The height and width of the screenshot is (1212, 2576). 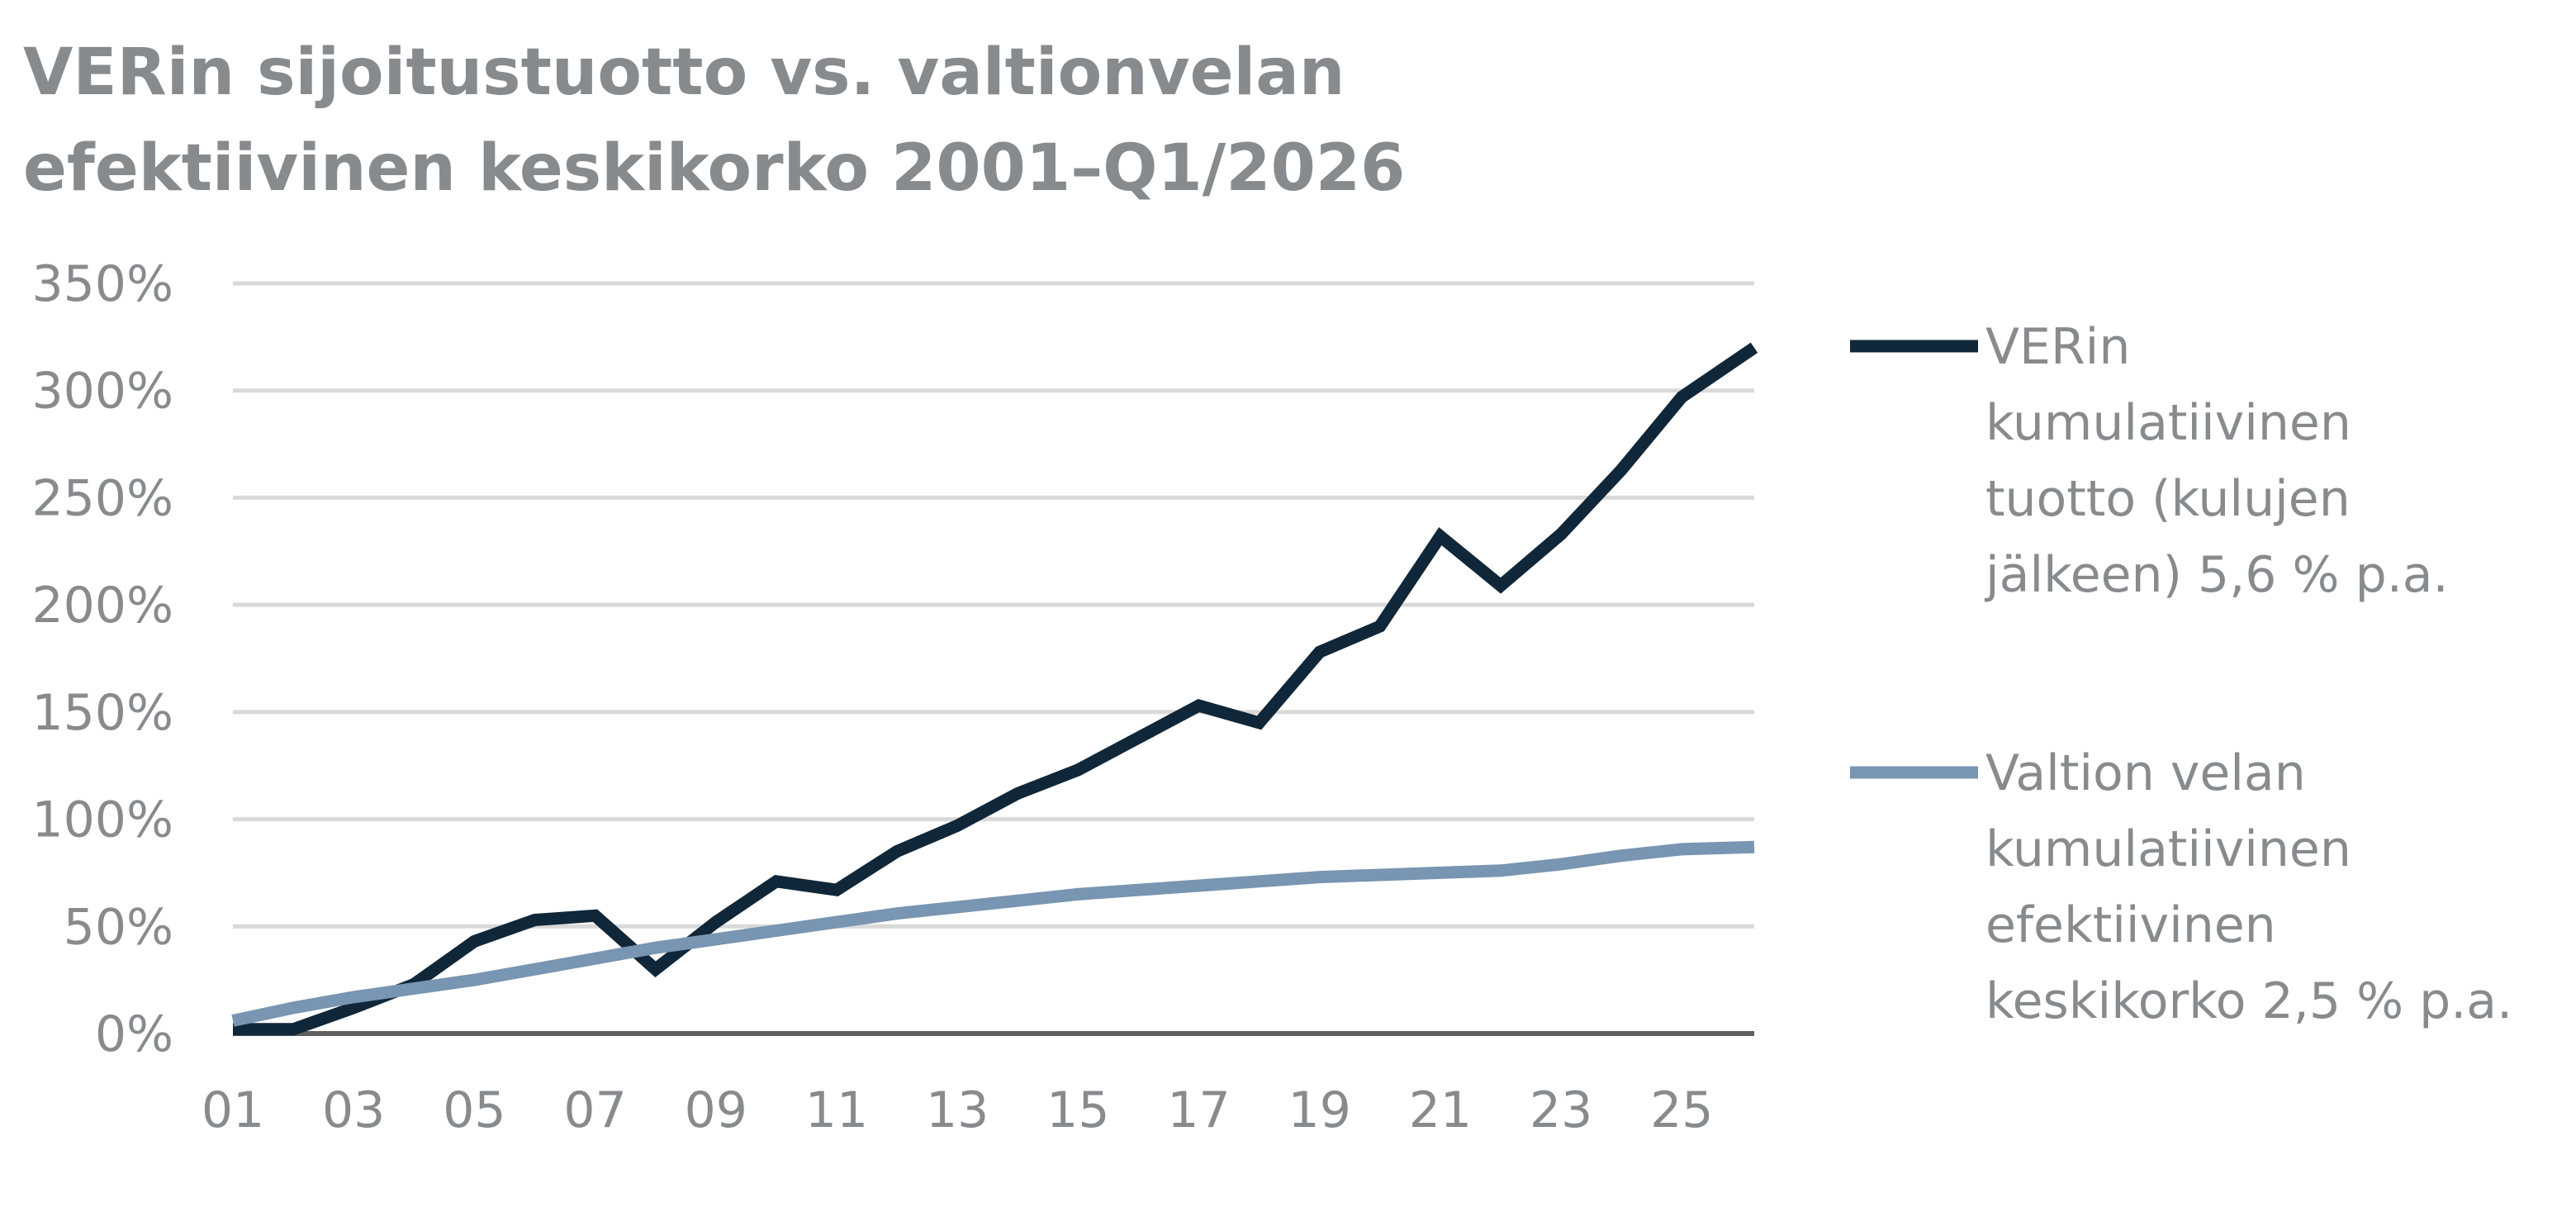 What do you see at coordinates (1077, 1110) in the screenshot?
I see `x-tick-label: 15` at bounding box center [1077, 1110].